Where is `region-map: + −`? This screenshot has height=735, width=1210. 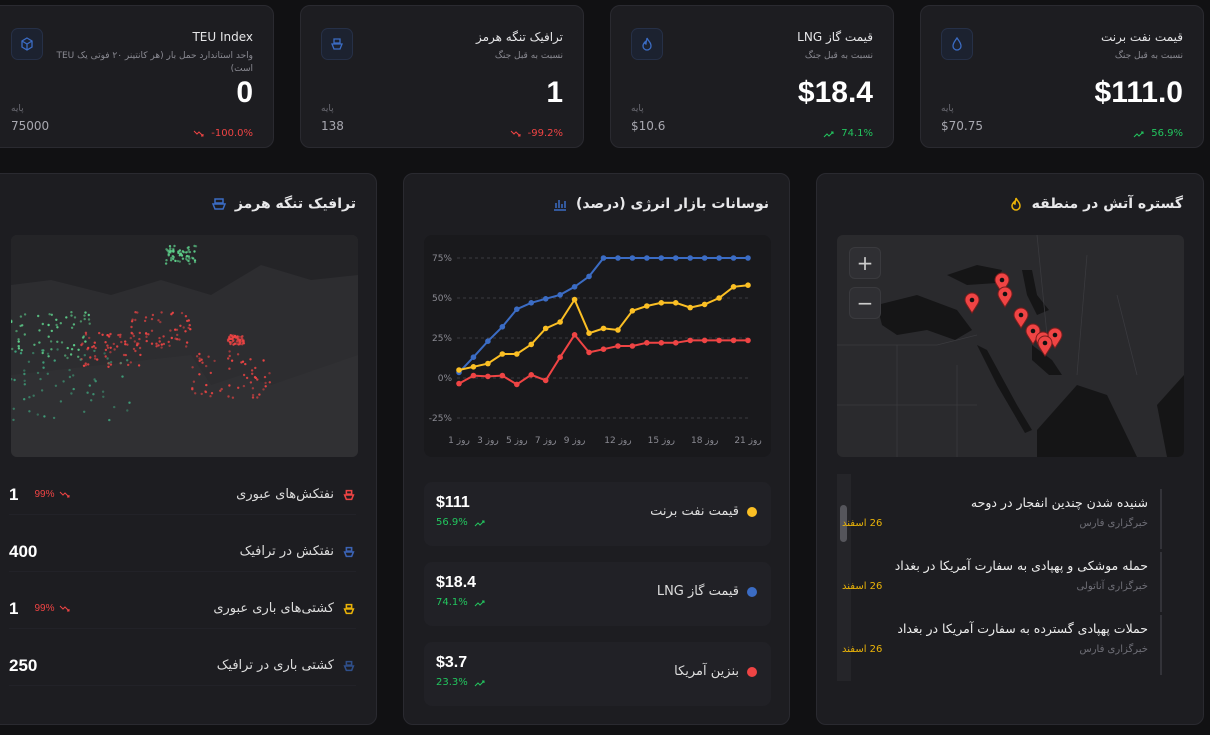 region-map: + − is located at coordinates (1010, 346).